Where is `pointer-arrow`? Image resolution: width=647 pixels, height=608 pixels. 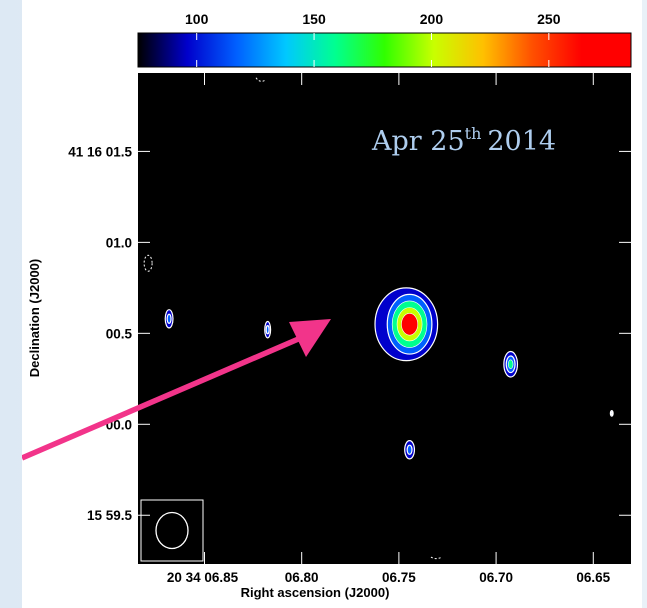 pointer-arrow is located at coordinates (176, 390).